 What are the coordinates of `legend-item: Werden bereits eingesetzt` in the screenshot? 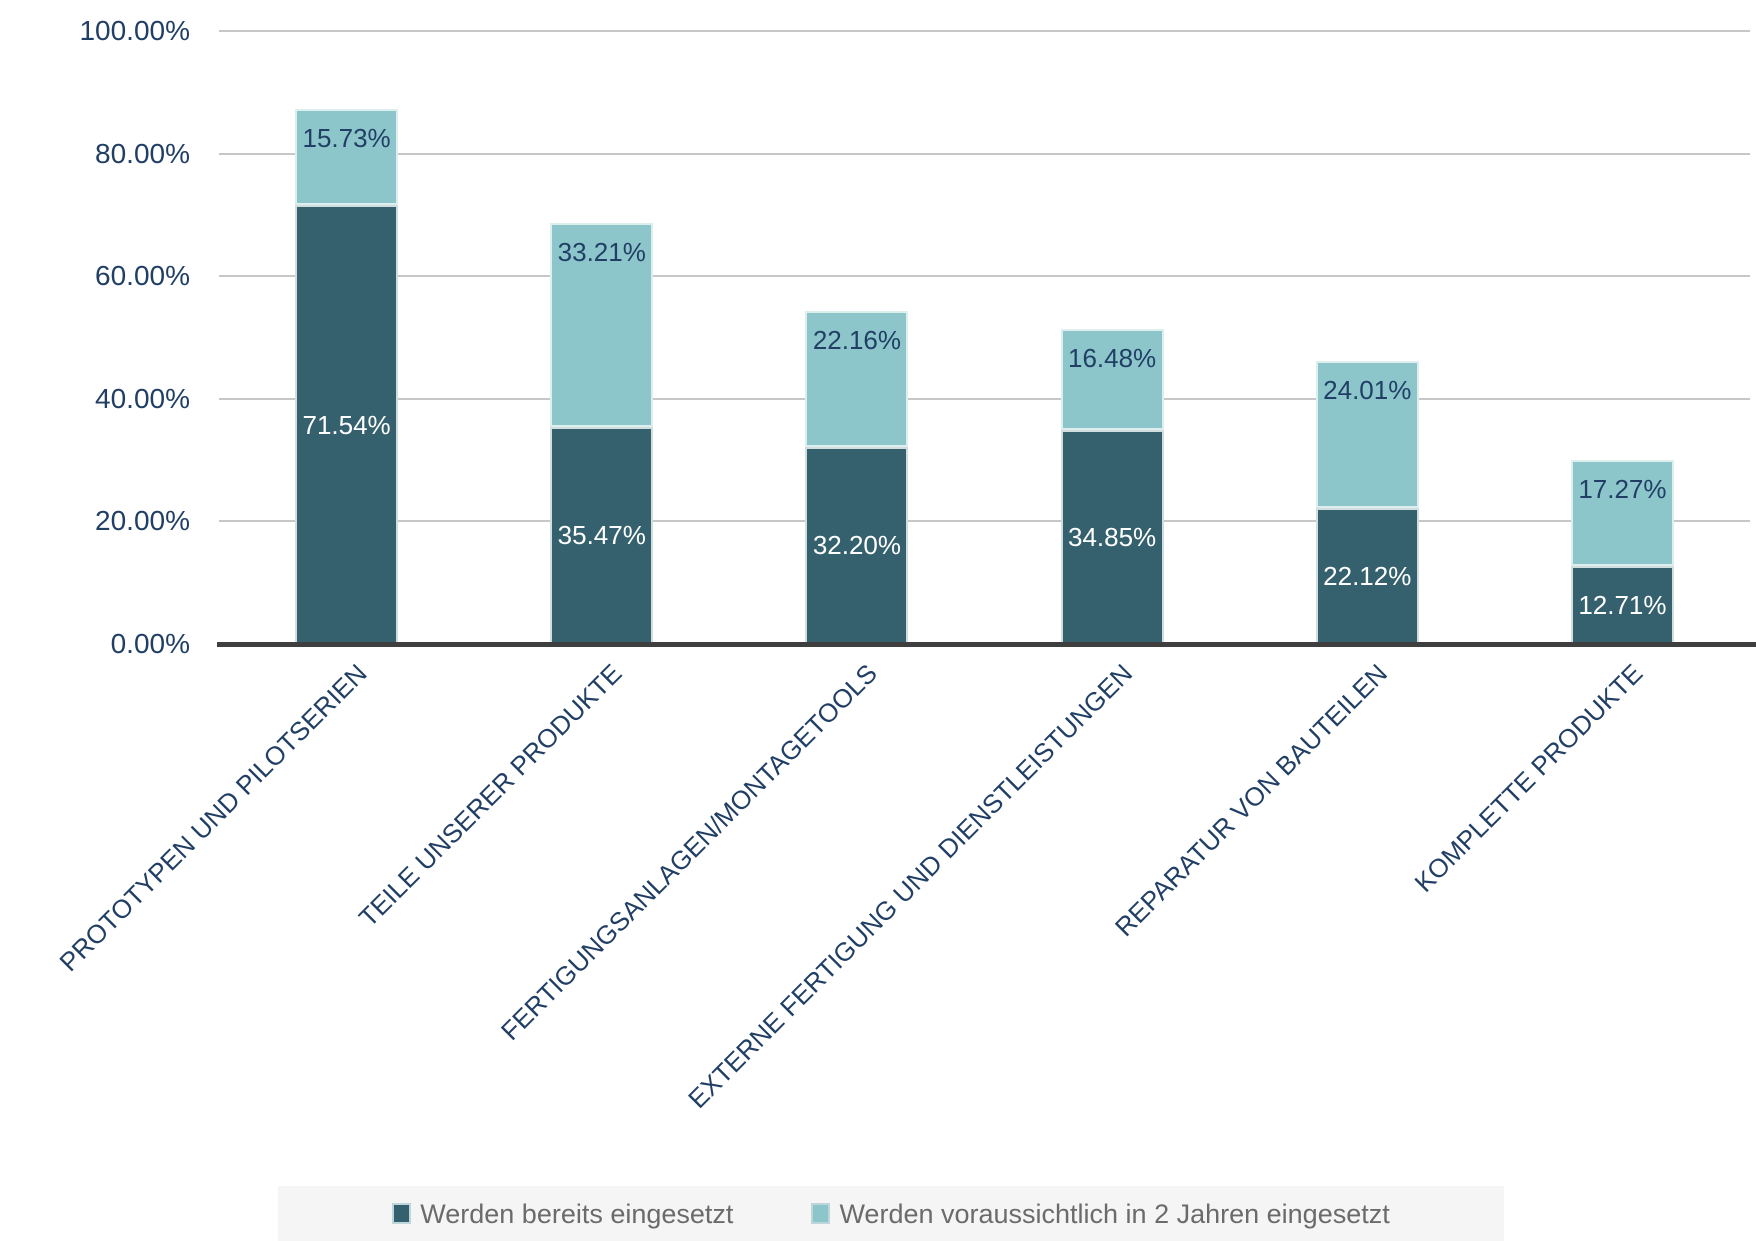 It's located at (562, 1214).